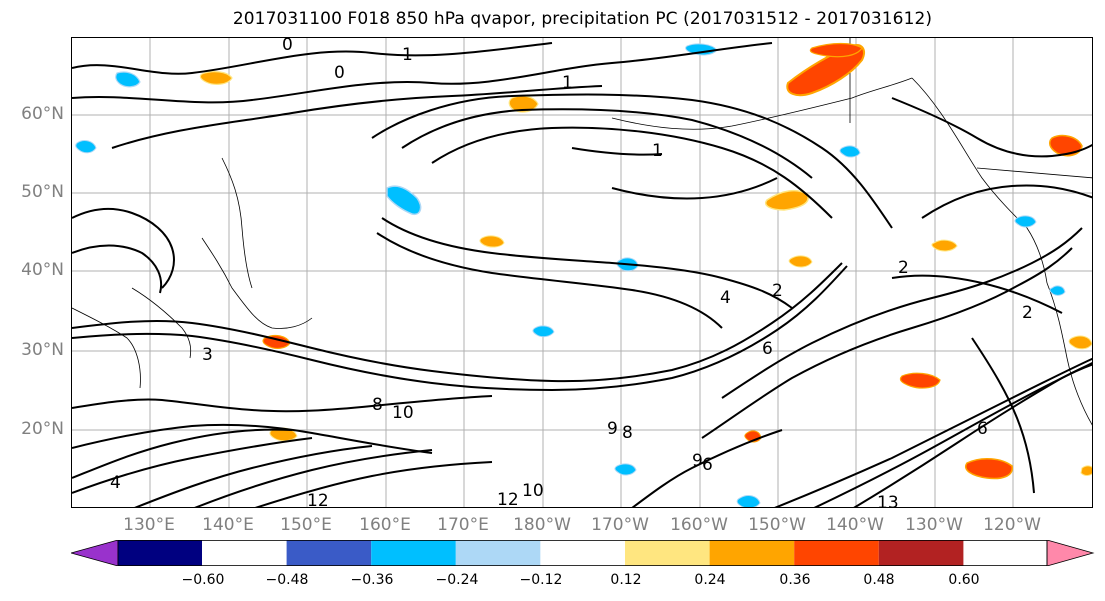  What do you see at coordinates (879, 580) in the screenshot?
I see `colorbar-tick: 0.48` at bounding box center [879, 580].